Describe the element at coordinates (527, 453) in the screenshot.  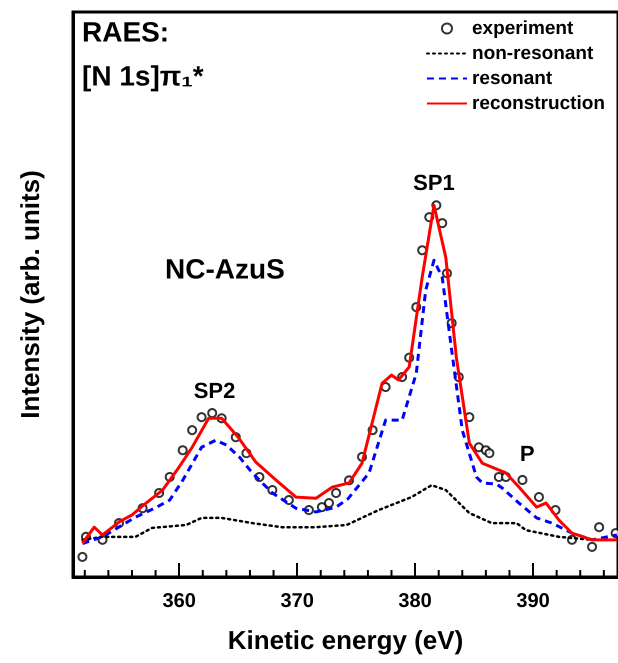
I see `annotation: P` at that location.